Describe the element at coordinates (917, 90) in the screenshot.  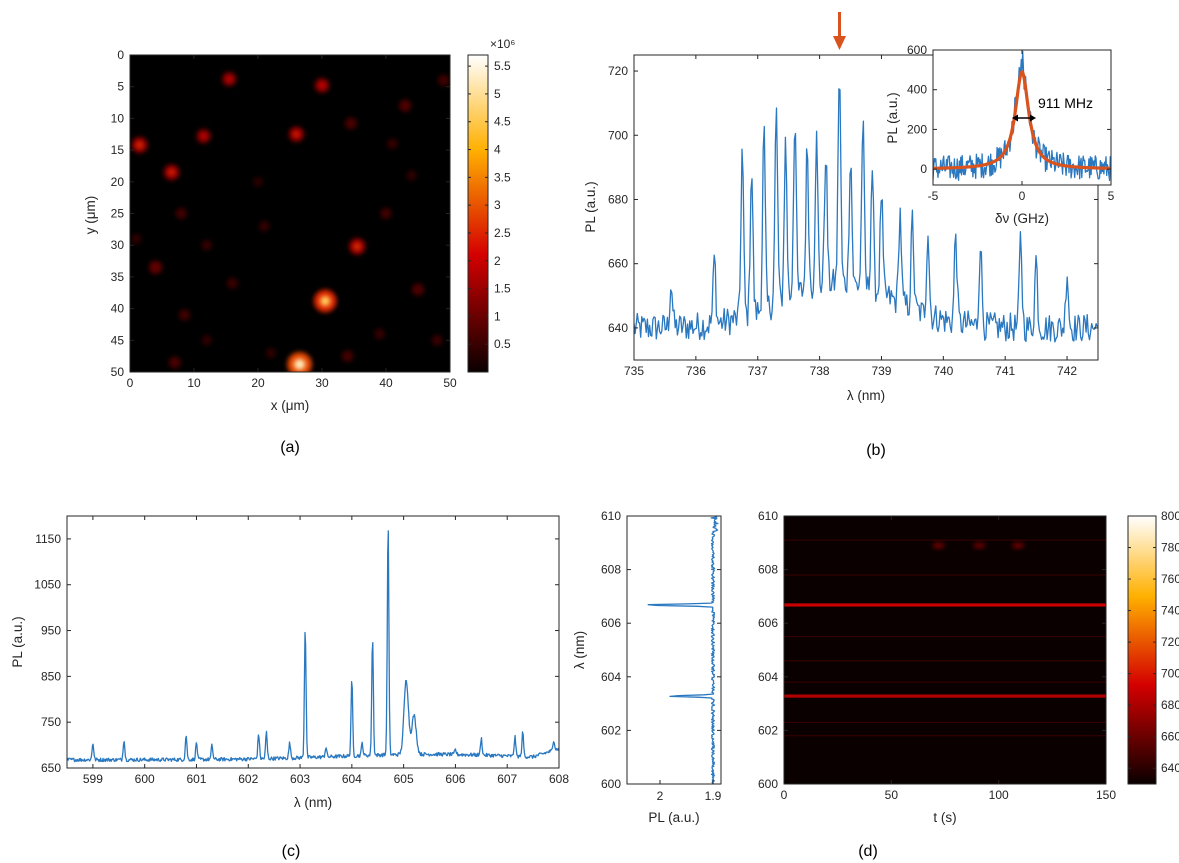
I see `axis-inset-y-label: 400` at that location.